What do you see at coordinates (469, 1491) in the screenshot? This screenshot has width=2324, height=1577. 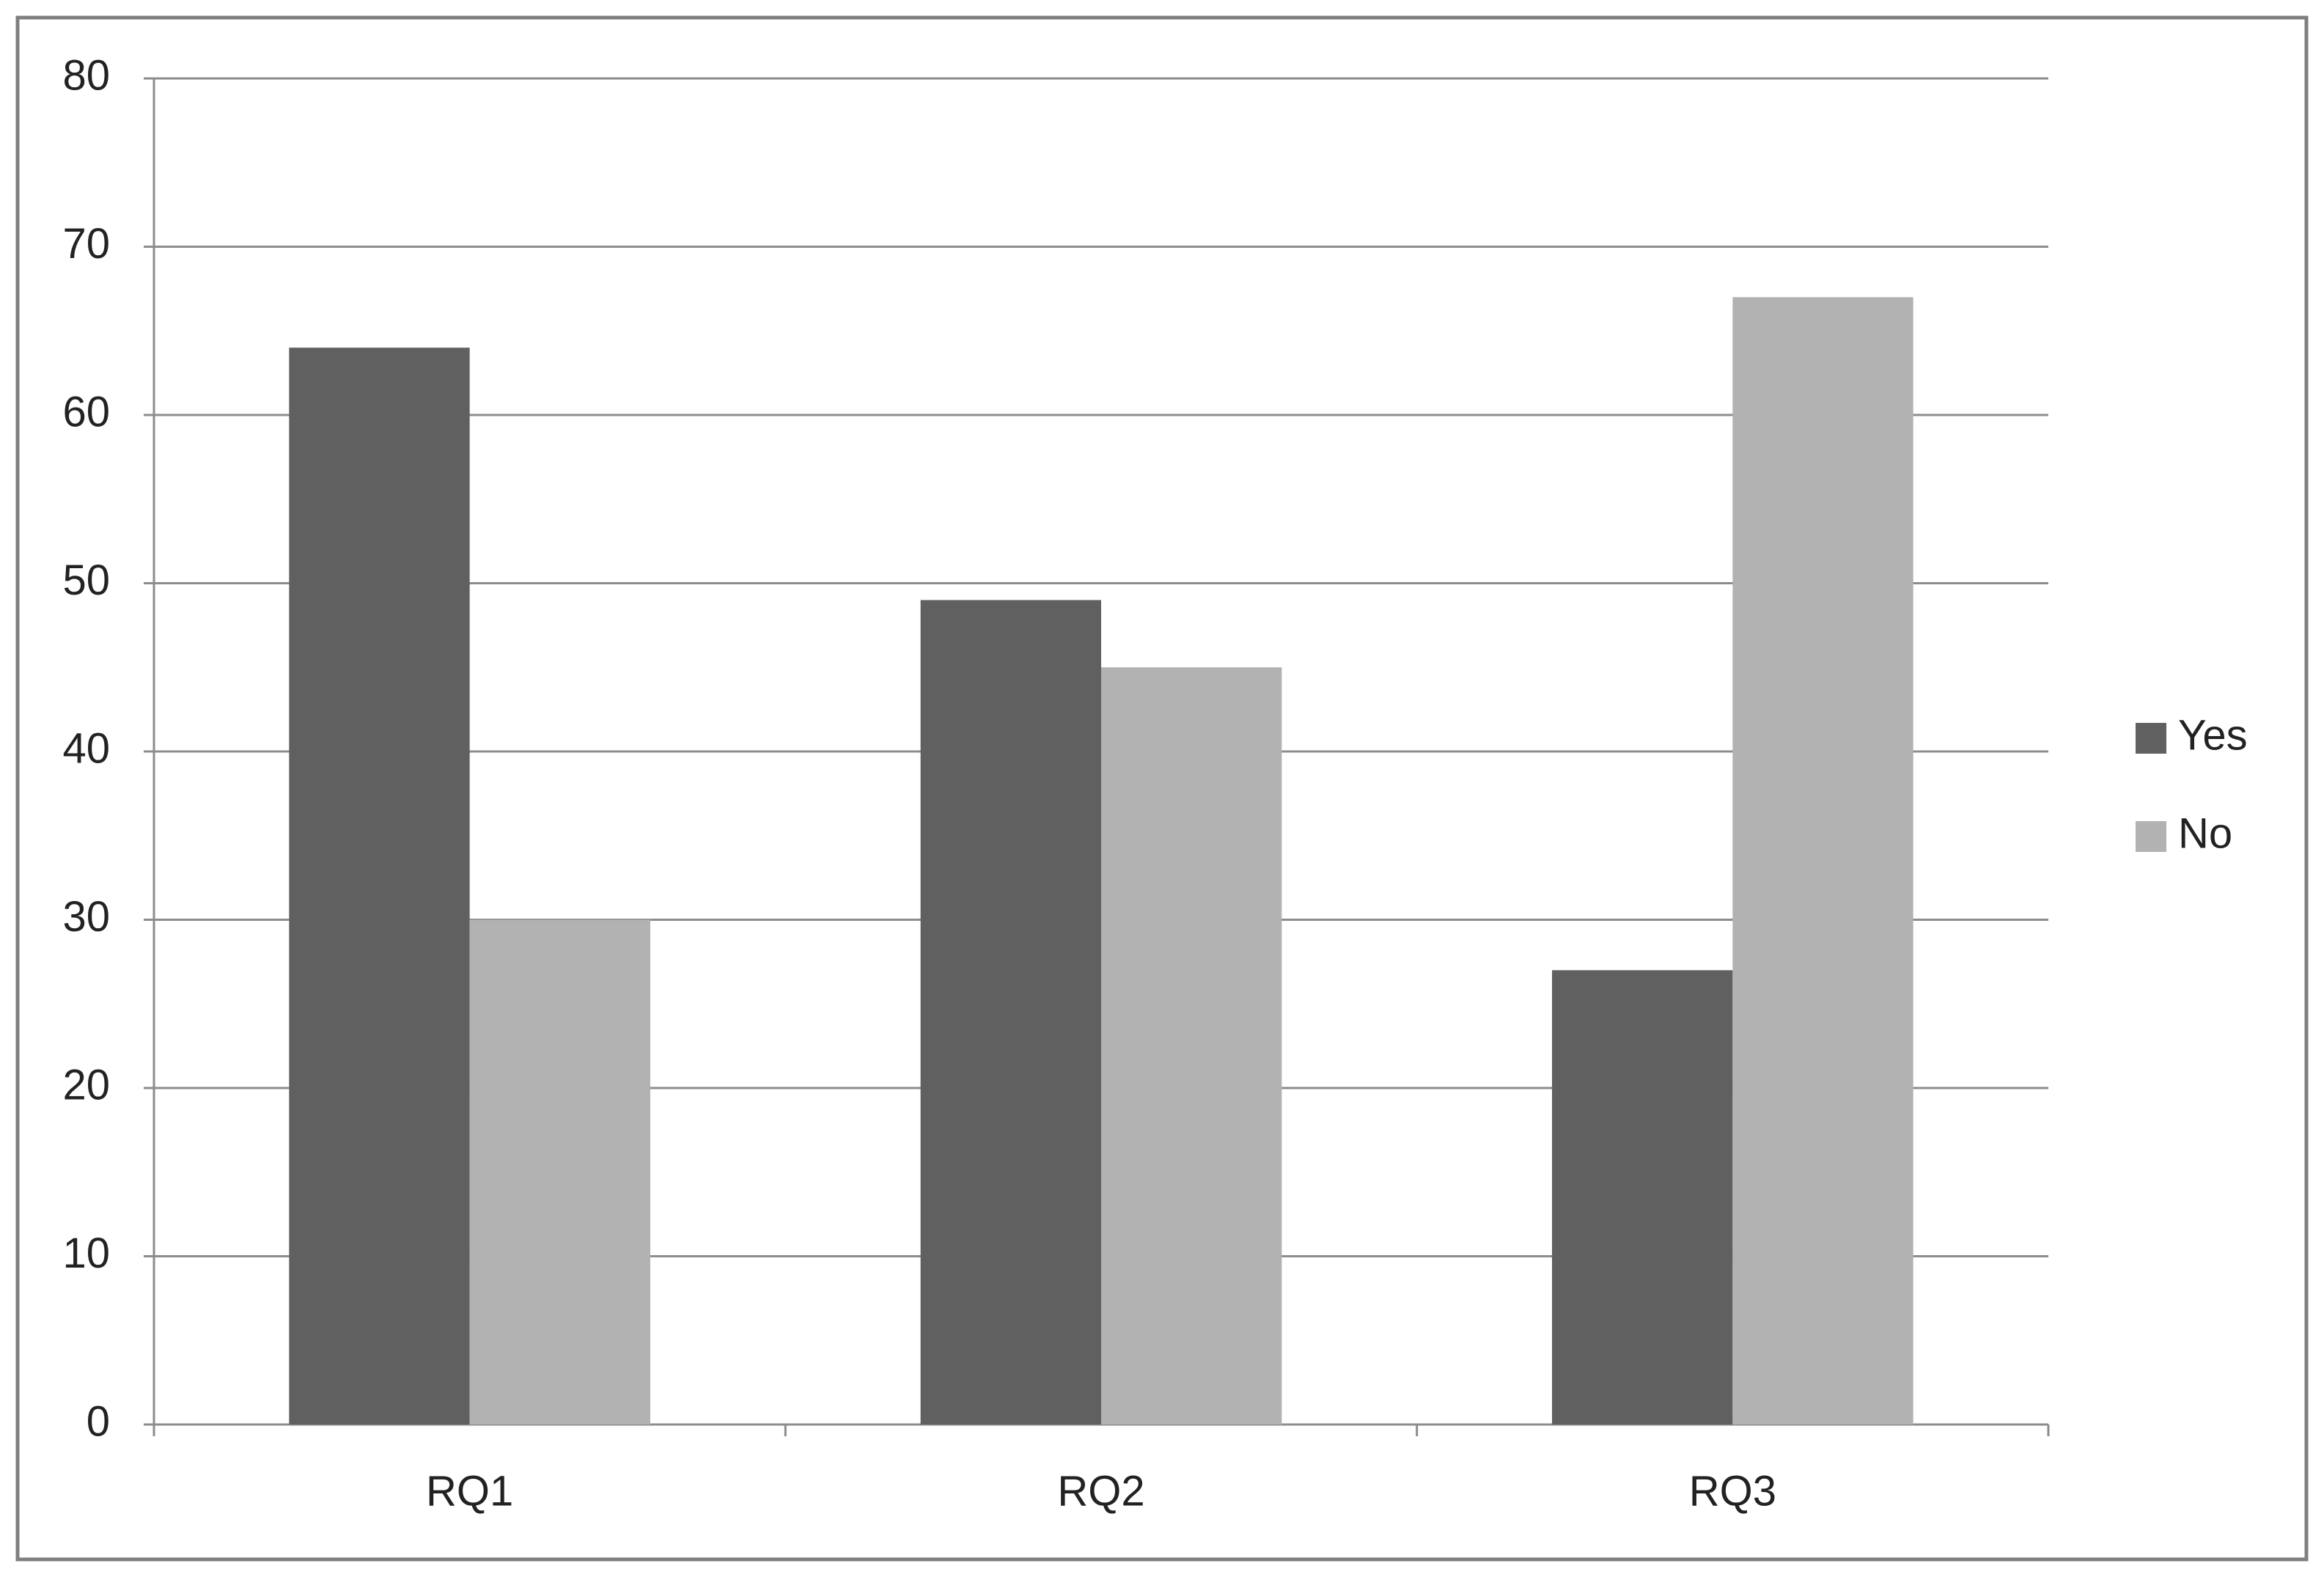 I see `x-tick-label: RQ1` at bounding box center [469, 1491].